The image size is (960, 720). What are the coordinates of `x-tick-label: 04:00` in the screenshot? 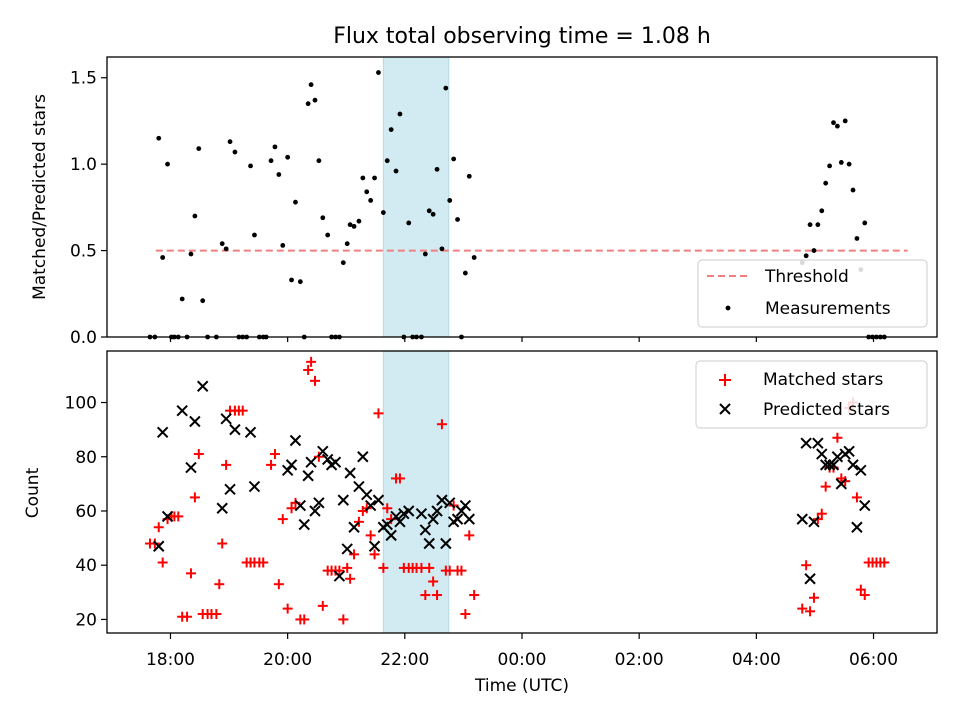 It's located at (756, 660).